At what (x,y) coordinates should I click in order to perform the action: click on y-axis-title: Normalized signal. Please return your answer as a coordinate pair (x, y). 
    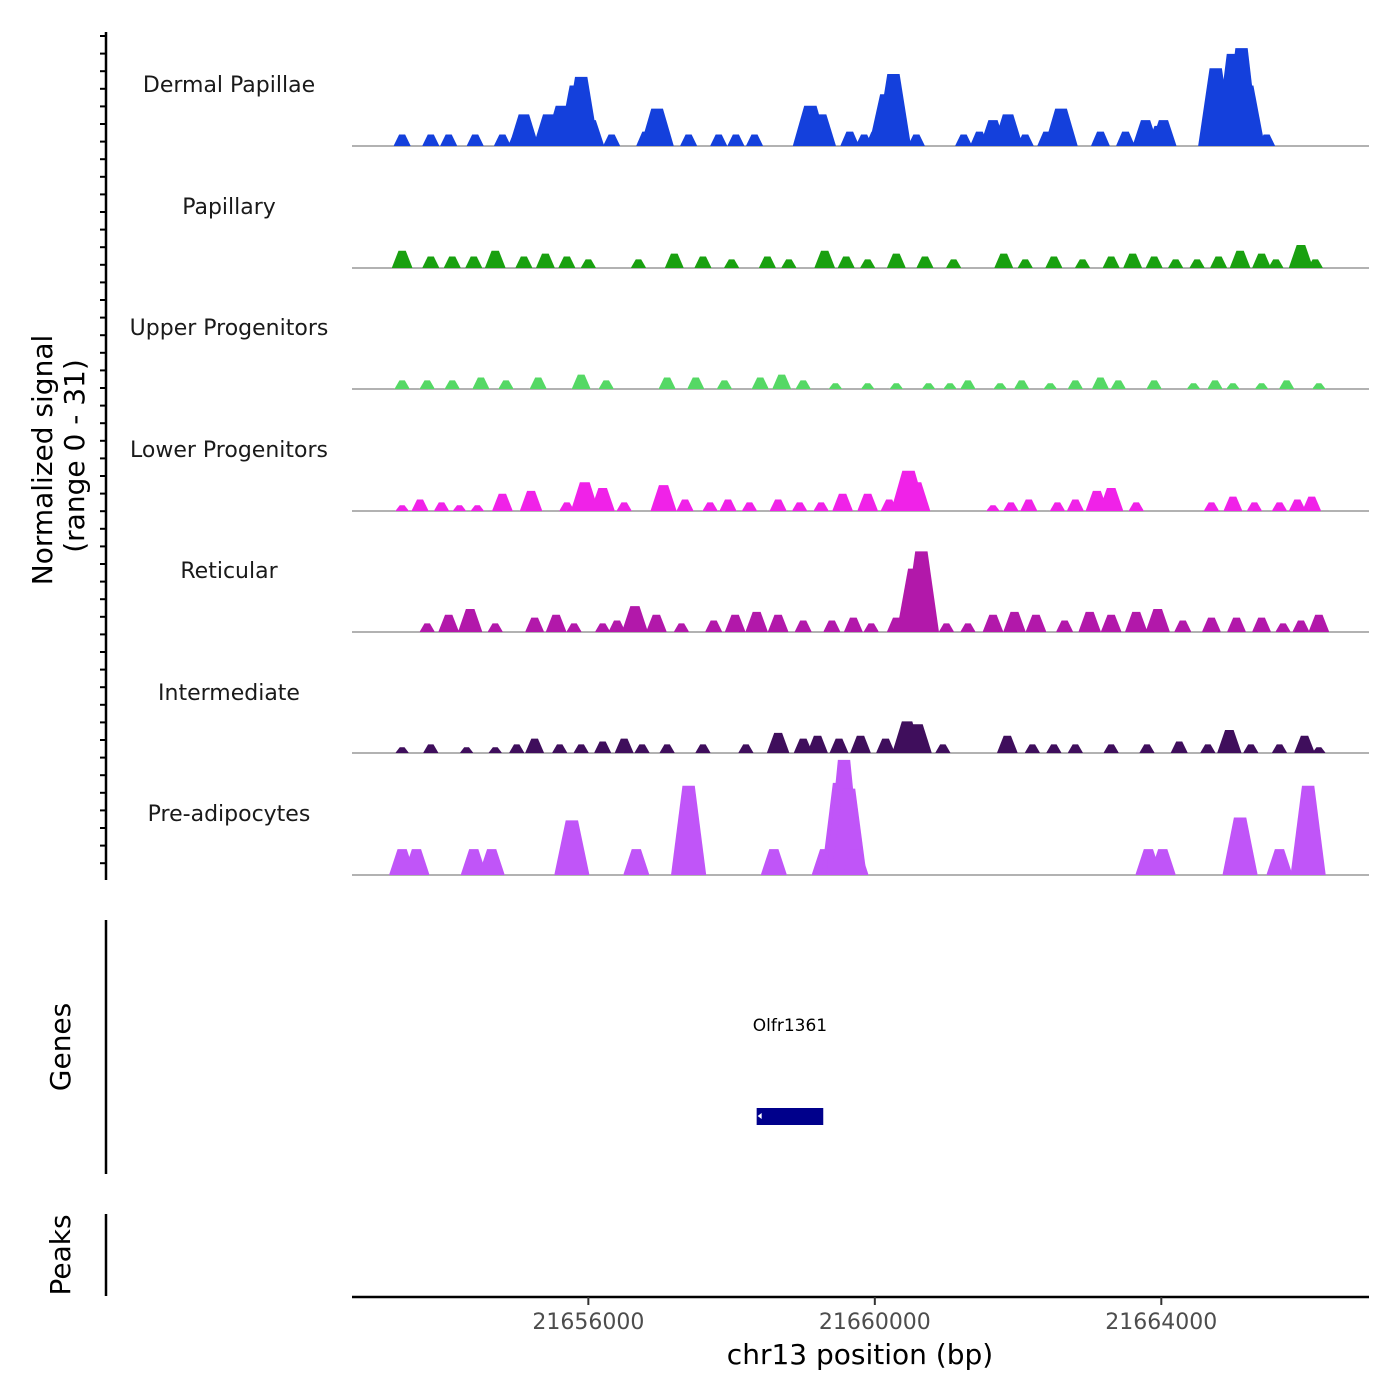
    Looking at the image, I should click on (42, 460).